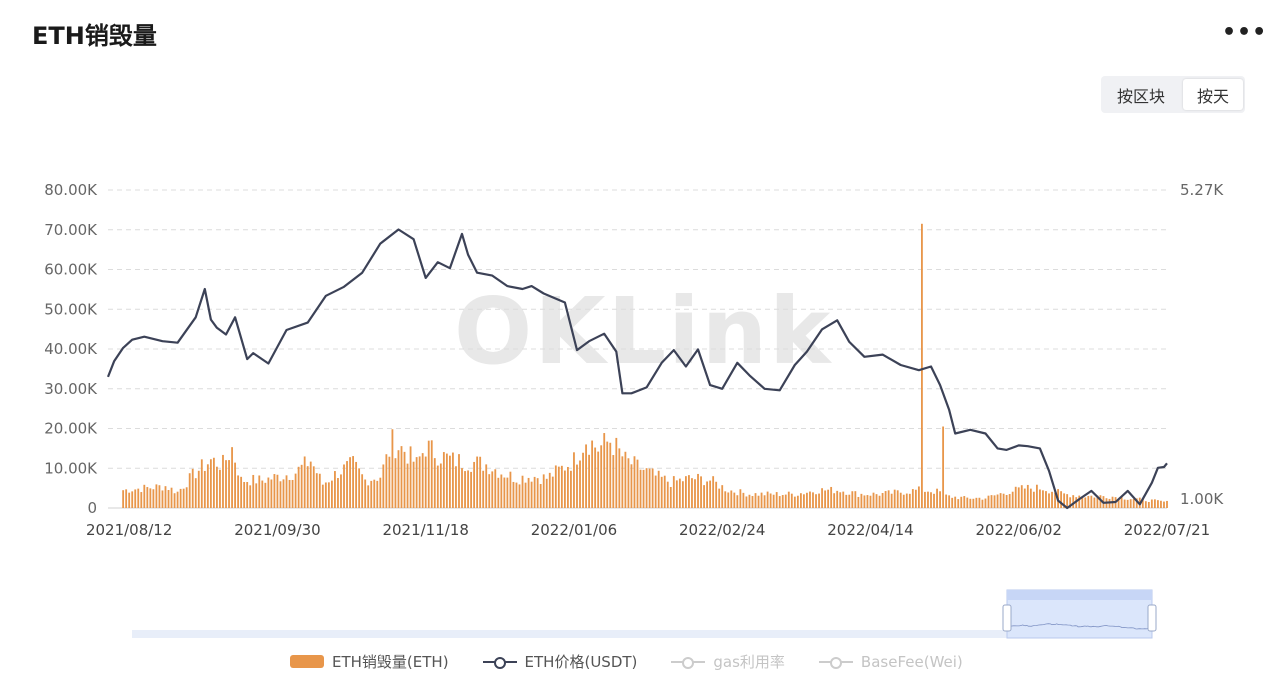 The height and width of the screenshot is (692, 1280). What do you see at coordinates (1140, 96) in the screenshot?
I see `by-block-button: 按区块` at bounding box center [1140, 96].